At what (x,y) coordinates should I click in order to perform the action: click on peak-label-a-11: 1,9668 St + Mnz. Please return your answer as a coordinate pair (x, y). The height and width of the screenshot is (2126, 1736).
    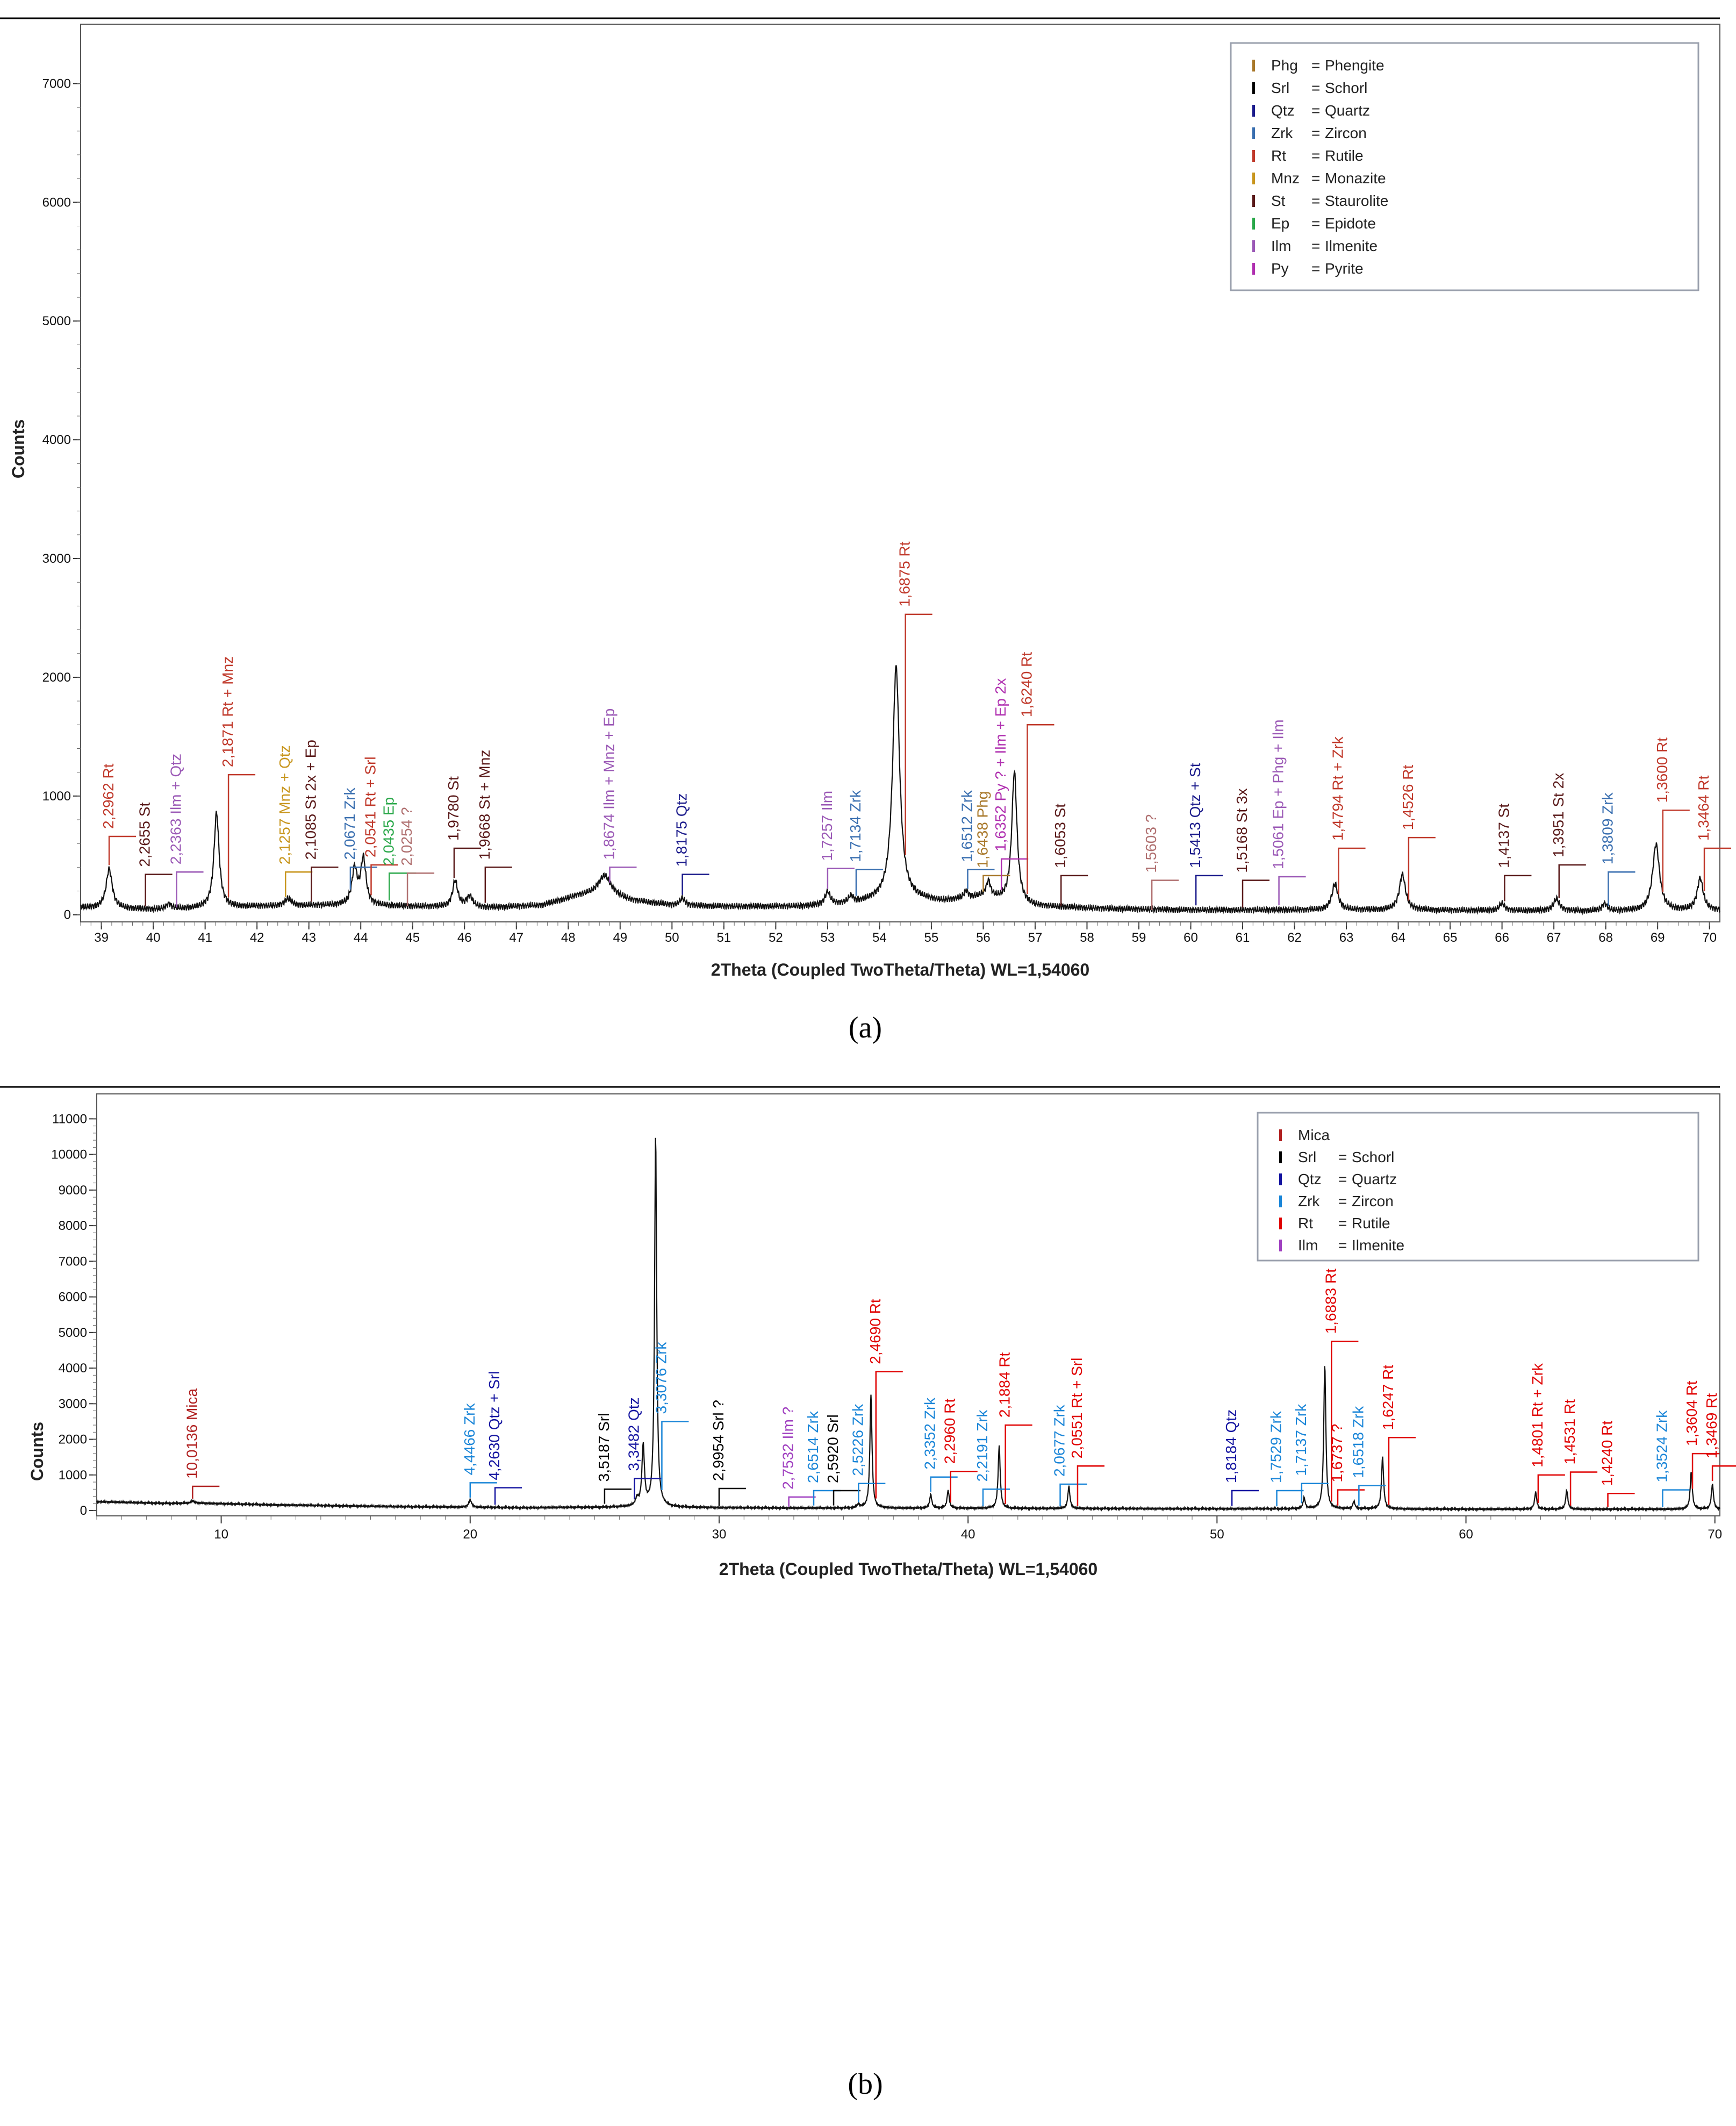
    Looking at the image, I should click on (484, 805).